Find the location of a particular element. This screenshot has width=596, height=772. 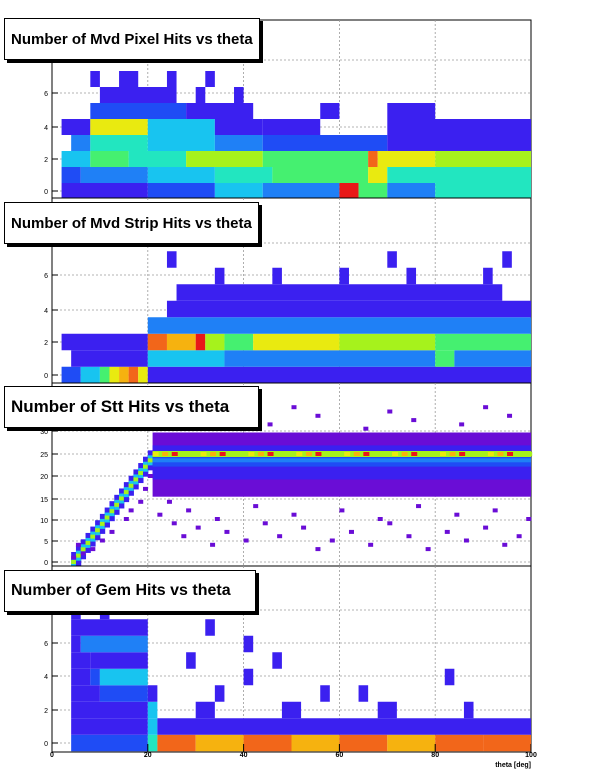

y-tick-label: 4 is located at coordinates (46, 311).